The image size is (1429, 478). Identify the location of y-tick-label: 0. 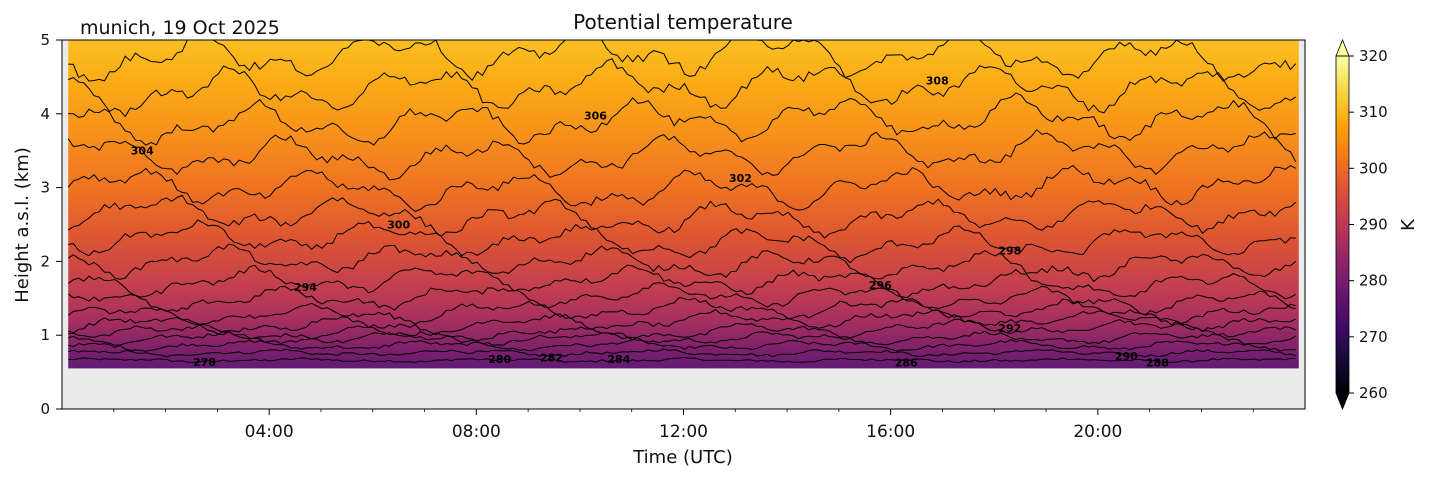
(45, 409).